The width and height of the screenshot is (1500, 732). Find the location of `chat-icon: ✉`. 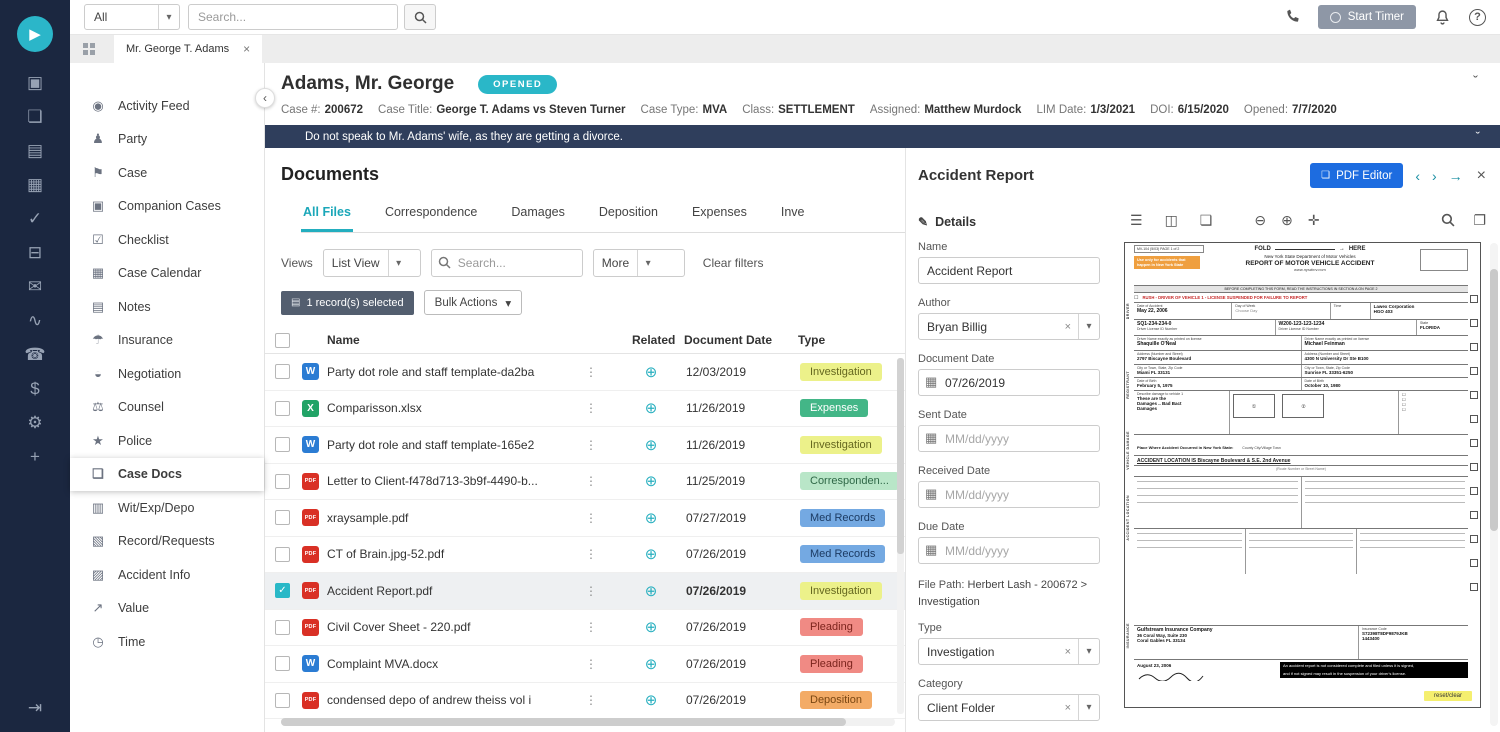

chat-icon: ✉ is located at coordinates (35, 286).